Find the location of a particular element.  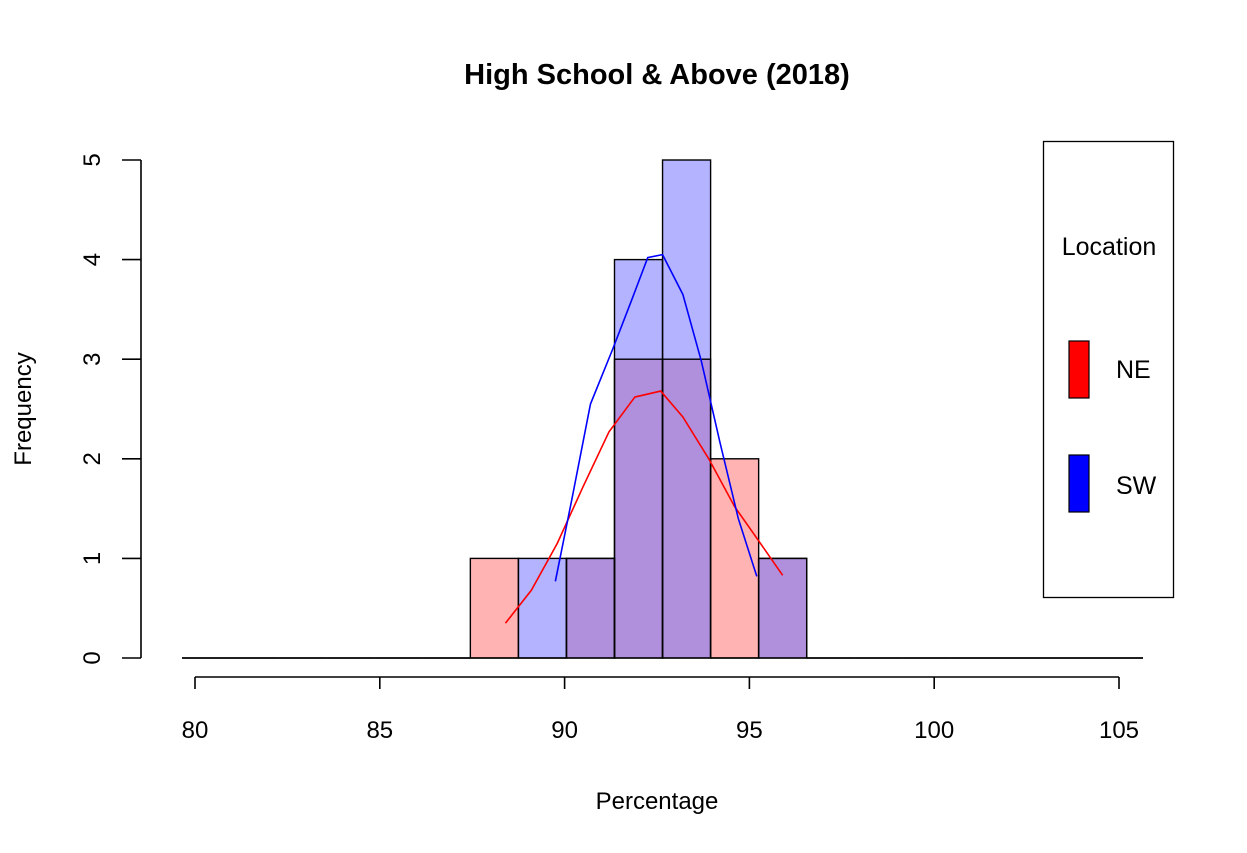

y-axis-label: Frequency is located at coordinates (23, 408).